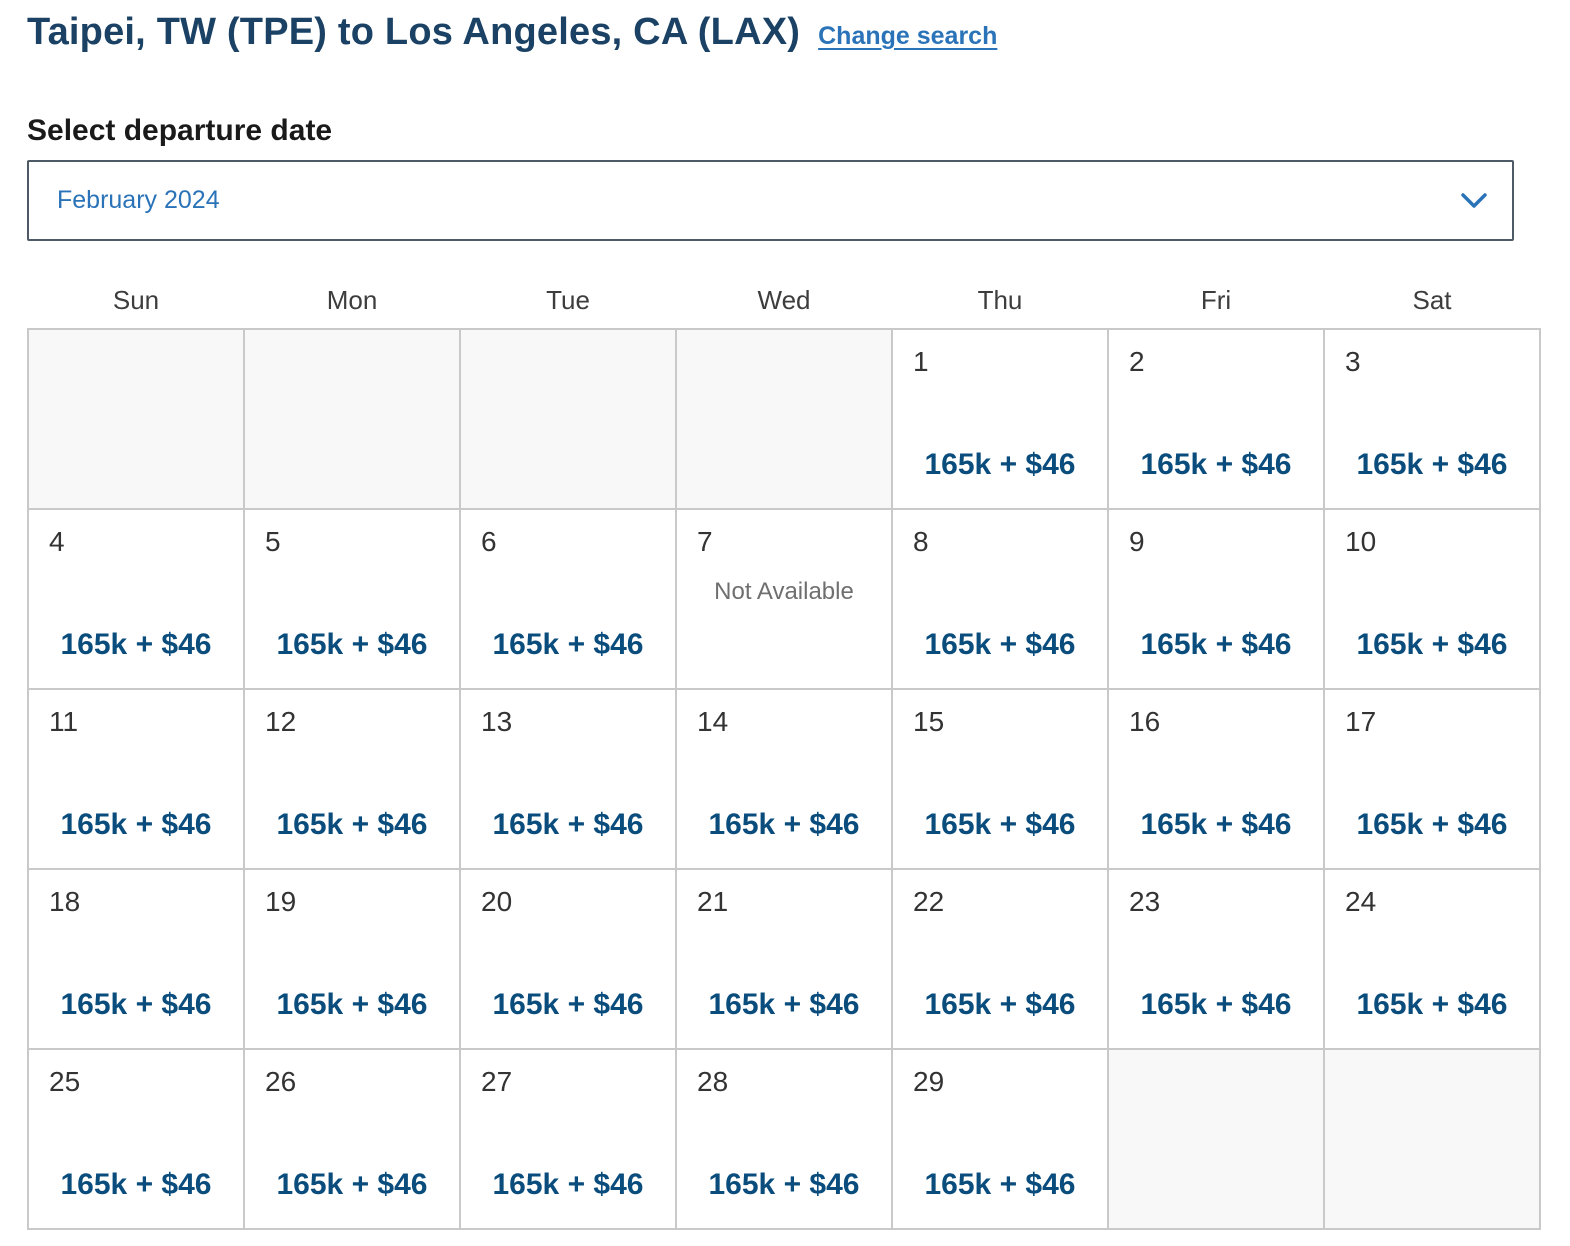  I want to click on day-number: 4, so click(57, 541).